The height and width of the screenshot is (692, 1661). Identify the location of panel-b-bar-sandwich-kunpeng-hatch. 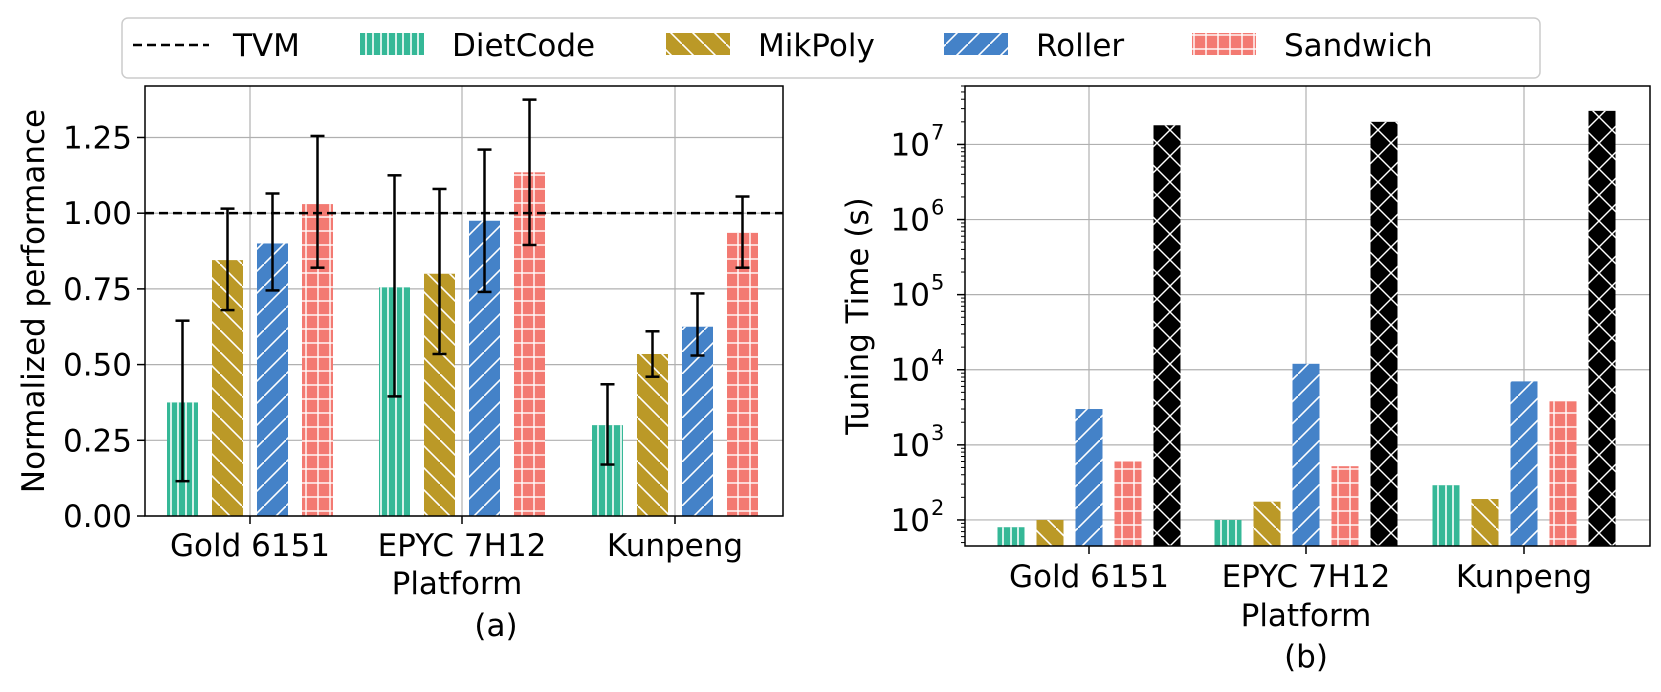
(1563, 473).